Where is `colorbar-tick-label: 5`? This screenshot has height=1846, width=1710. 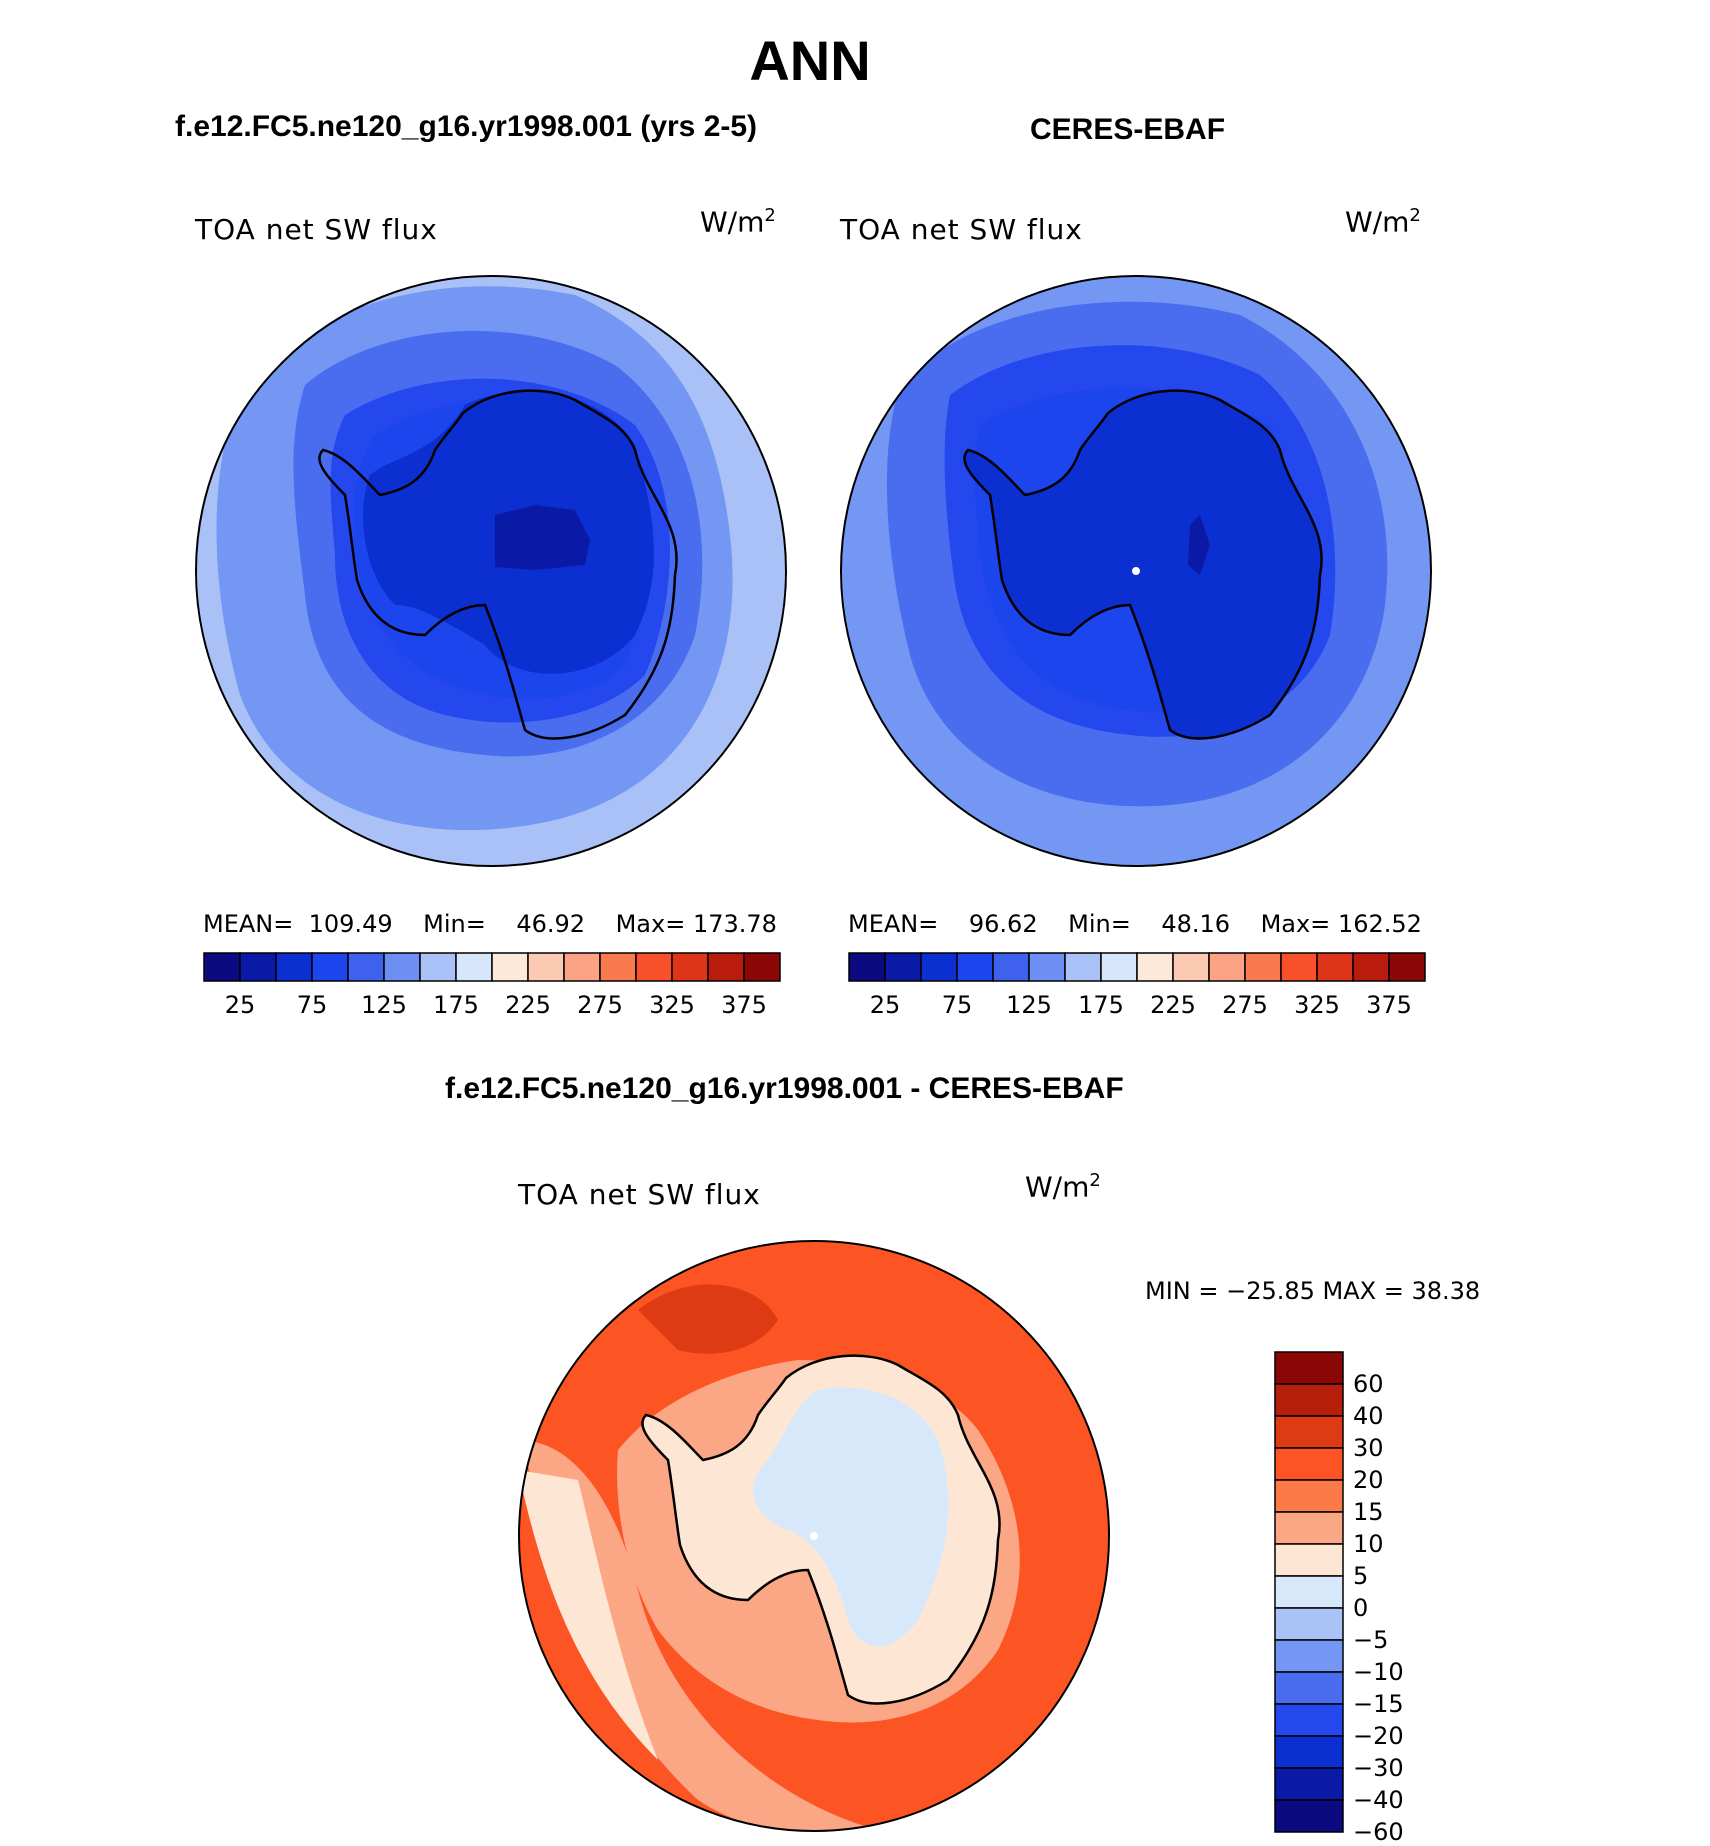 colorbar-tick-label: 5 is located at coordinates (1361, 1576).